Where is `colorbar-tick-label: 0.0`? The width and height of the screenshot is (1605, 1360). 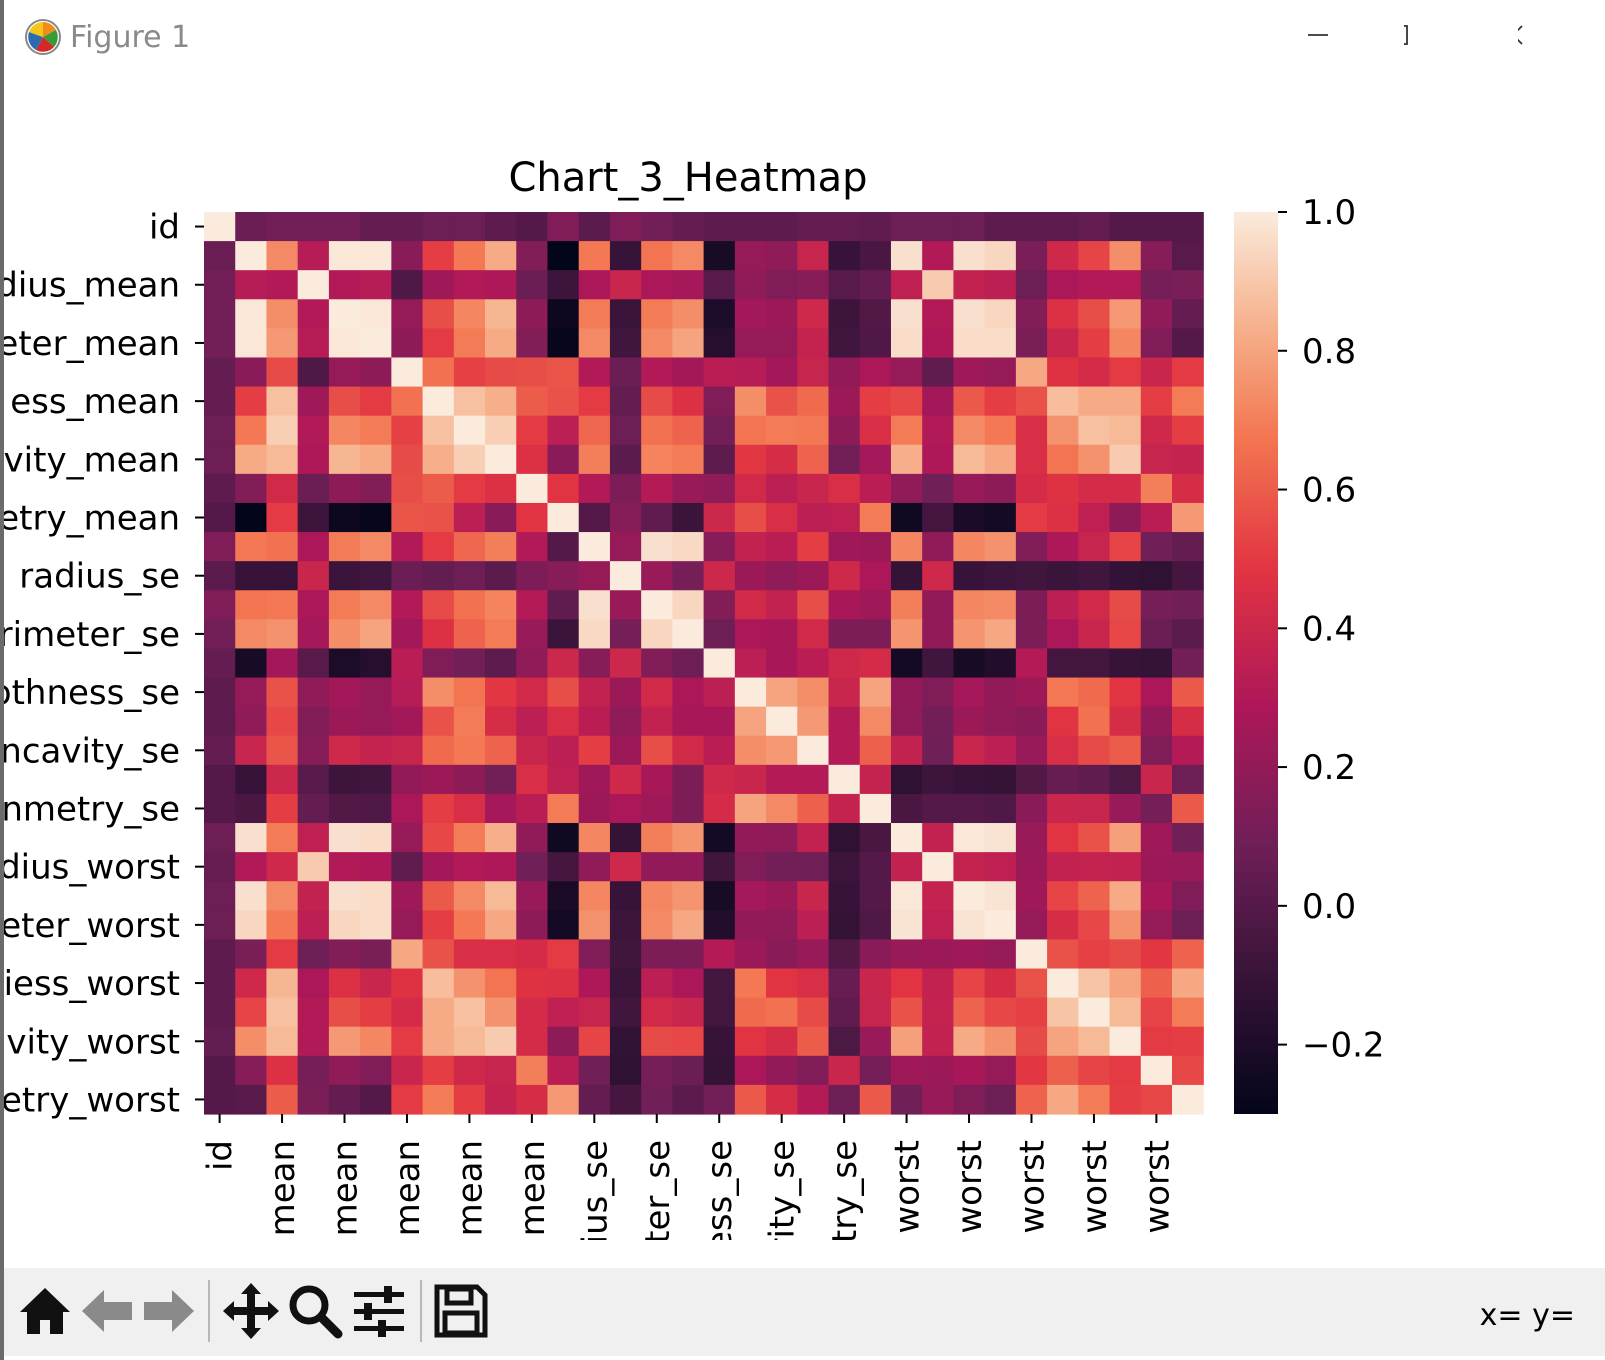 colorbar-tick-label: 0.0 is located at coordinates (1329, 907).